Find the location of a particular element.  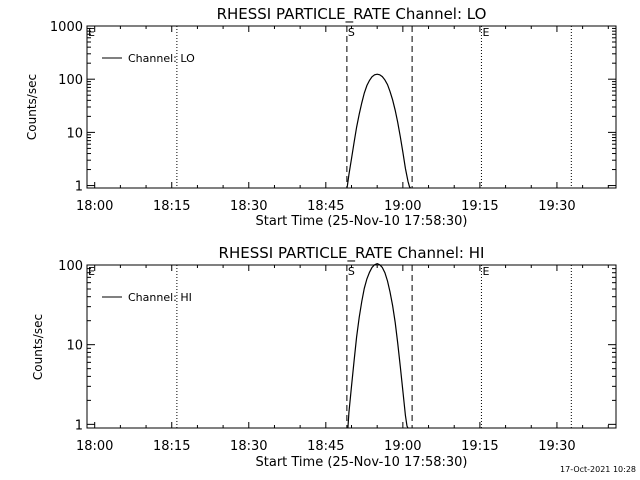

chart-title: RHESSI PARTICLE_RATE Channel: LO is located at coordinates (352, 14).